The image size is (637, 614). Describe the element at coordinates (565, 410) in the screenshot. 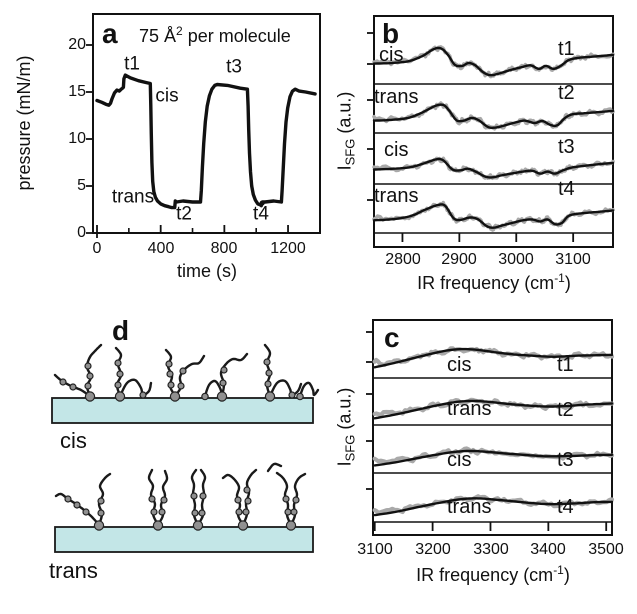

I see `label-c-t2: t2` at that location.